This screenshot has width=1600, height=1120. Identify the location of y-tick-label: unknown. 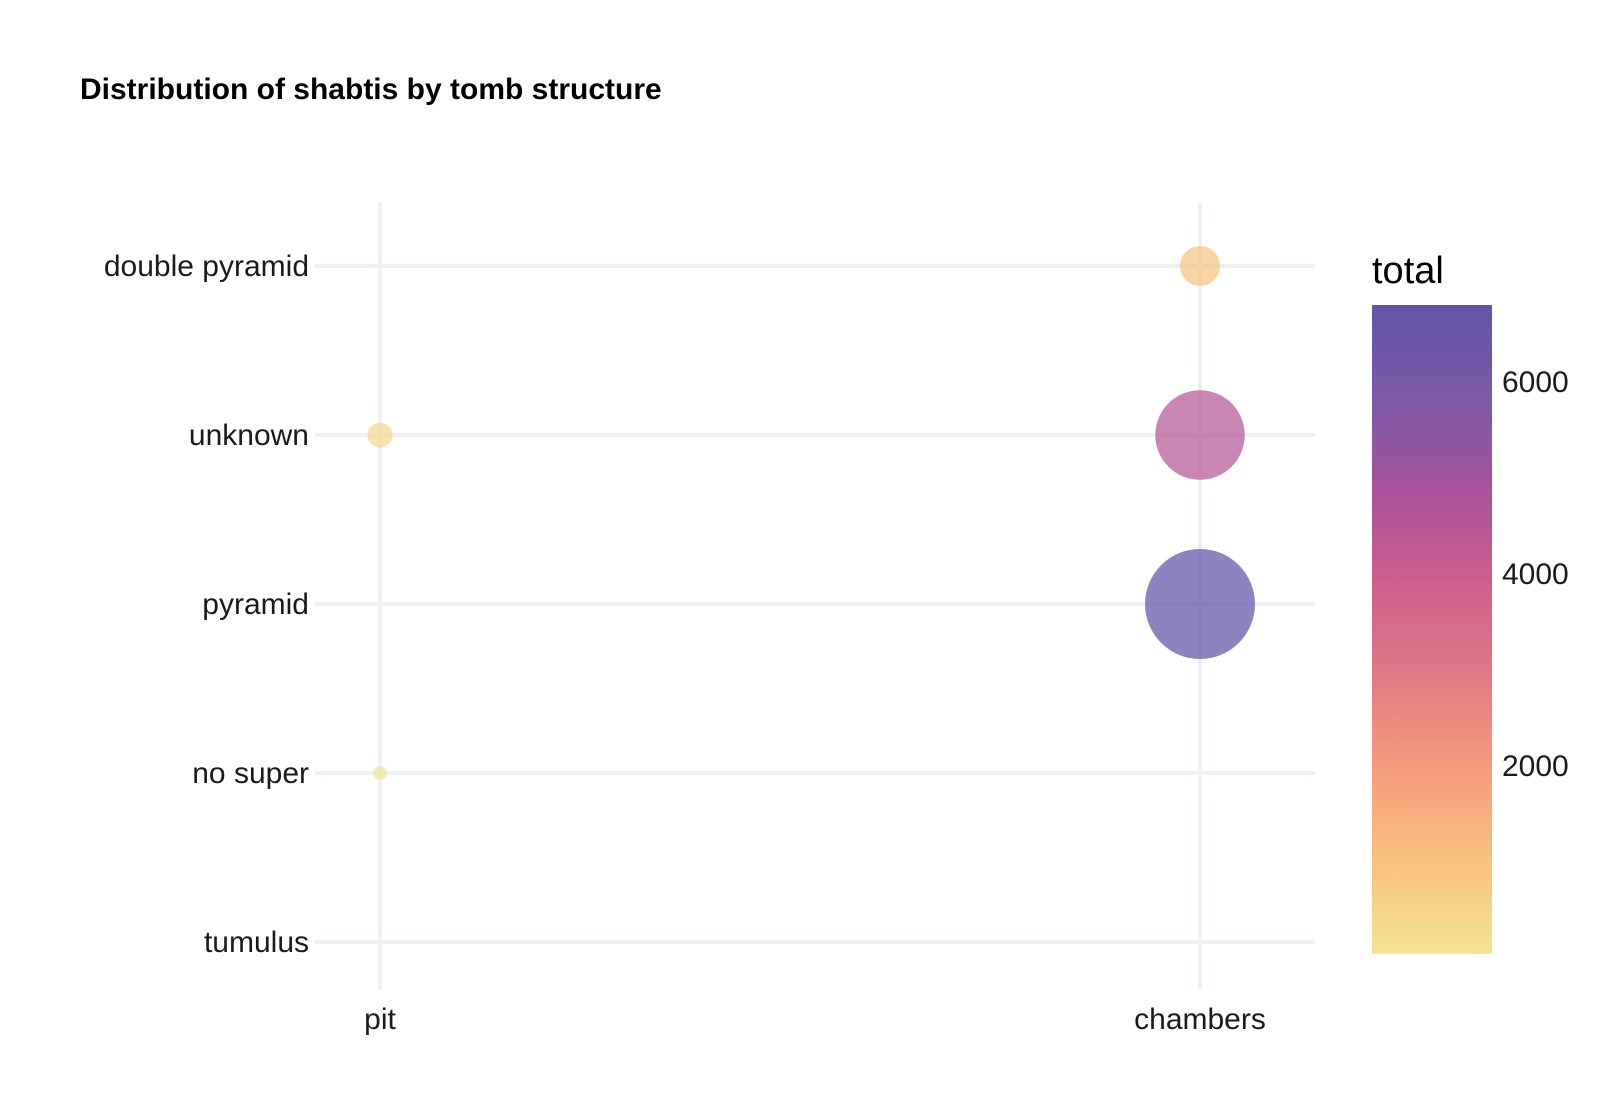
(249, 435).